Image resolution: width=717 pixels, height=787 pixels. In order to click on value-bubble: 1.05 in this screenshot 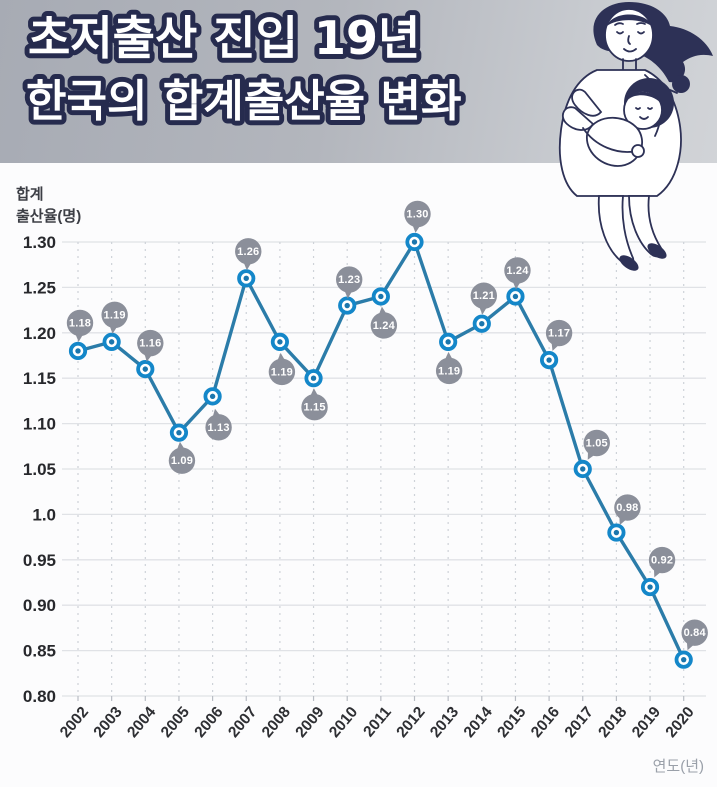, I will do `click(596, 444)`.